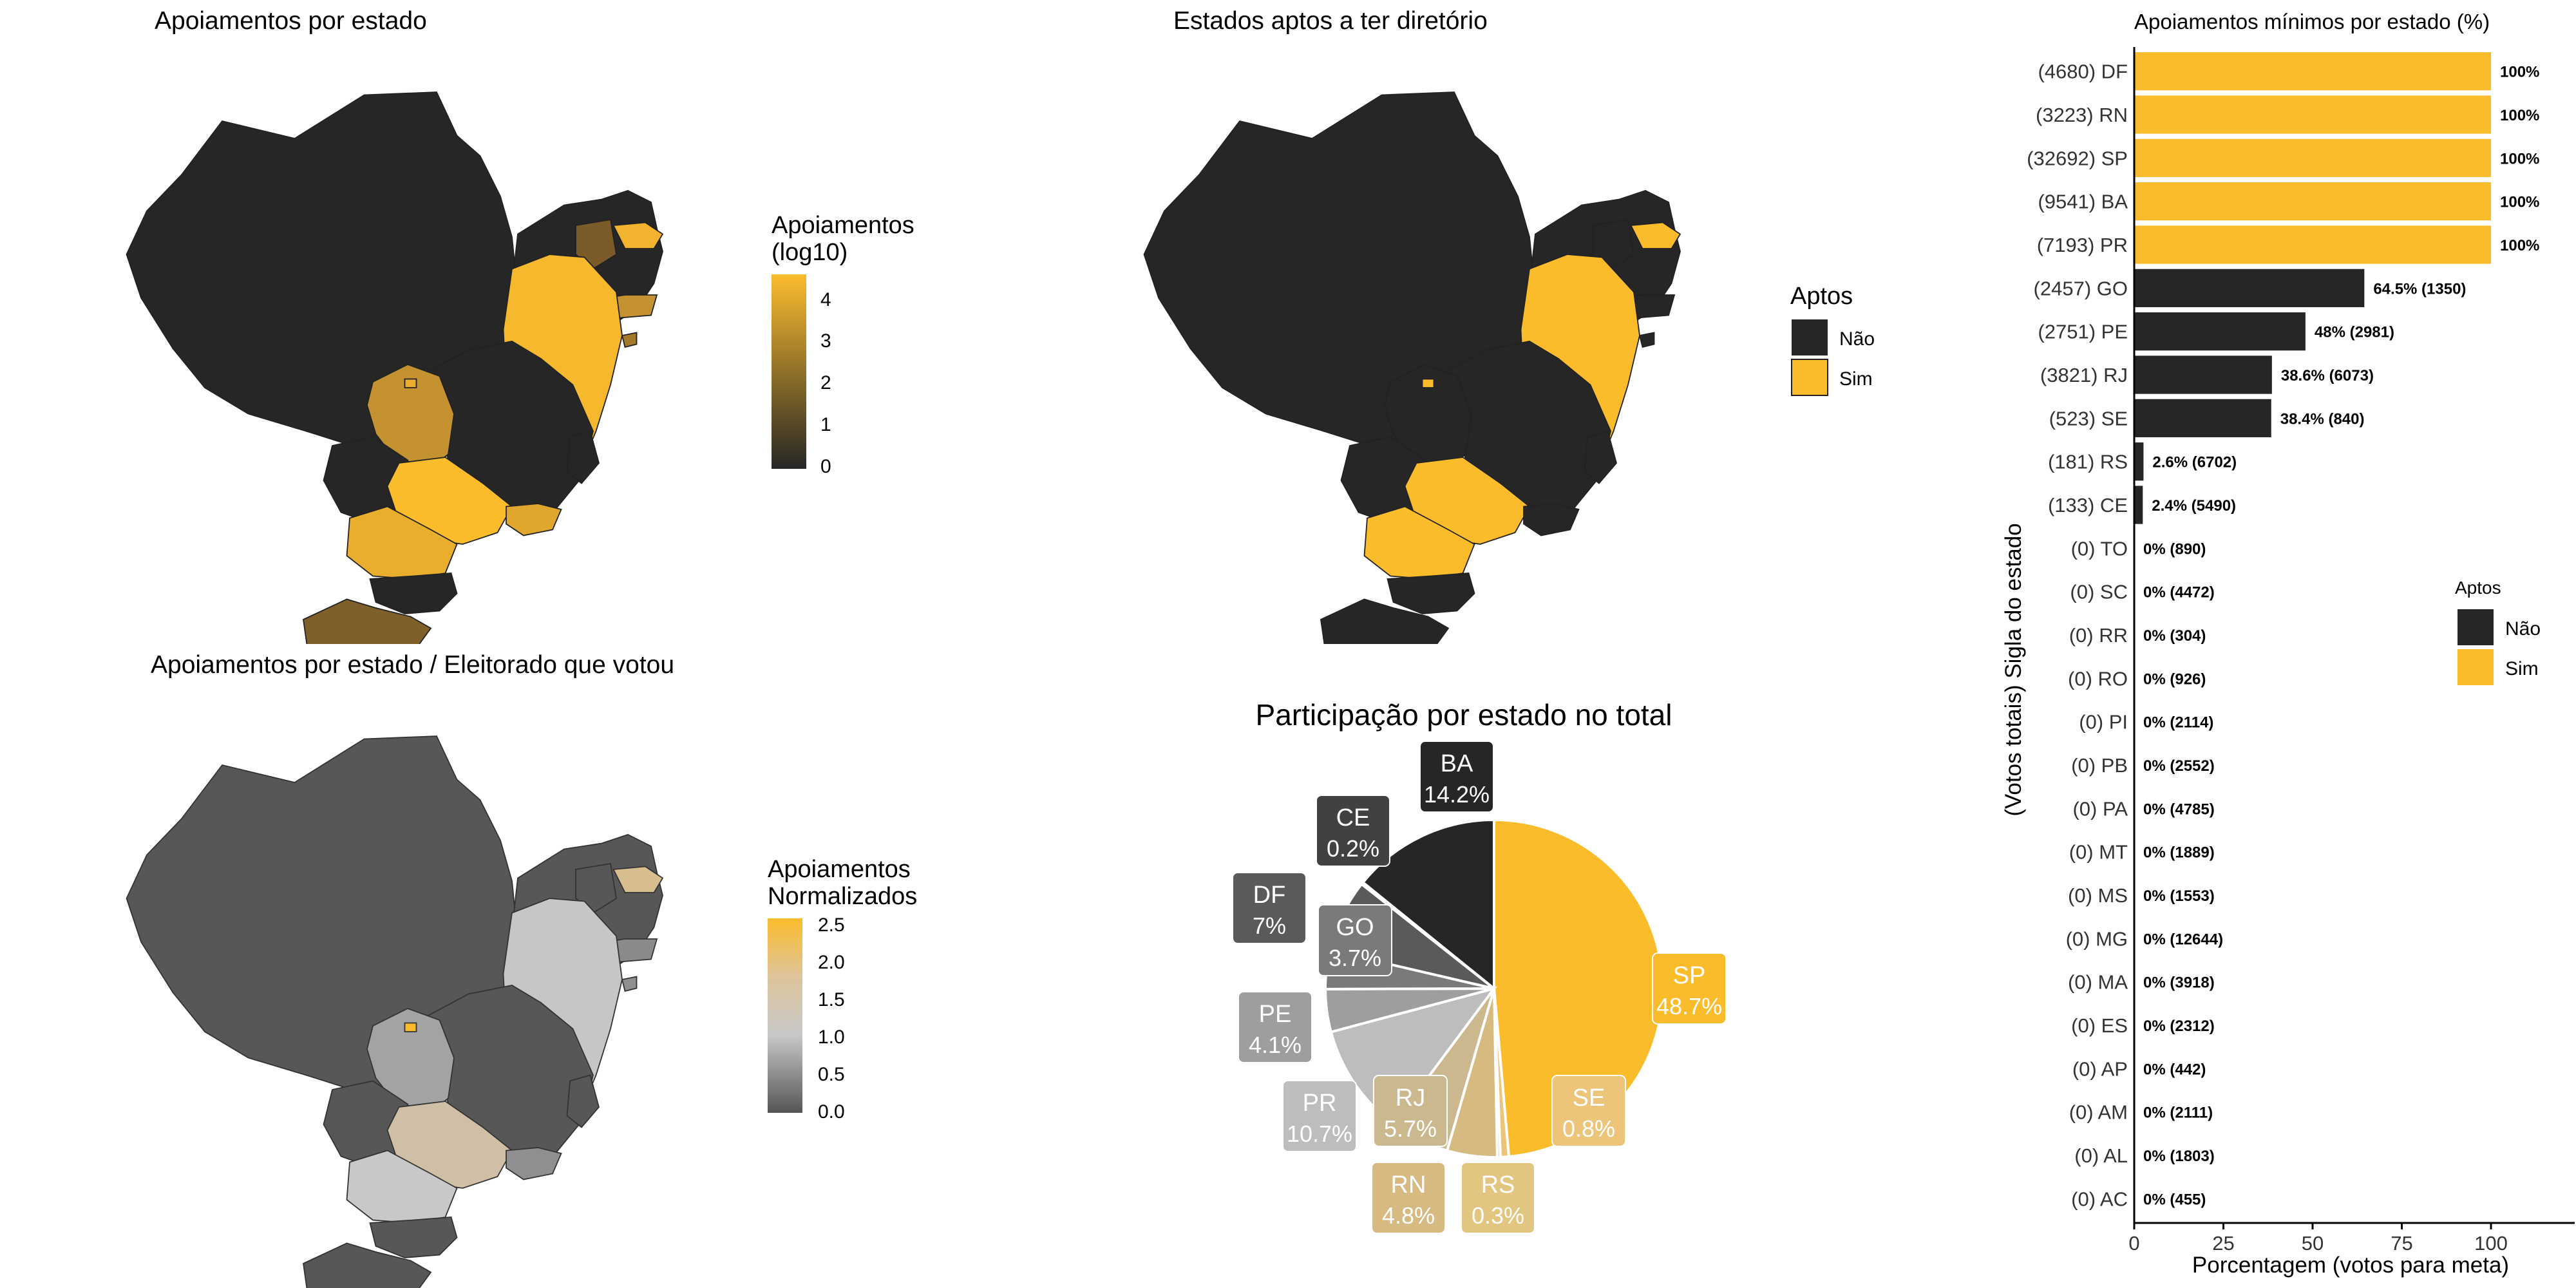 The width and height of the screenshot is (2576, 1288). I want to click on legend-norm-tick: 1.5, so click(831, 1000).